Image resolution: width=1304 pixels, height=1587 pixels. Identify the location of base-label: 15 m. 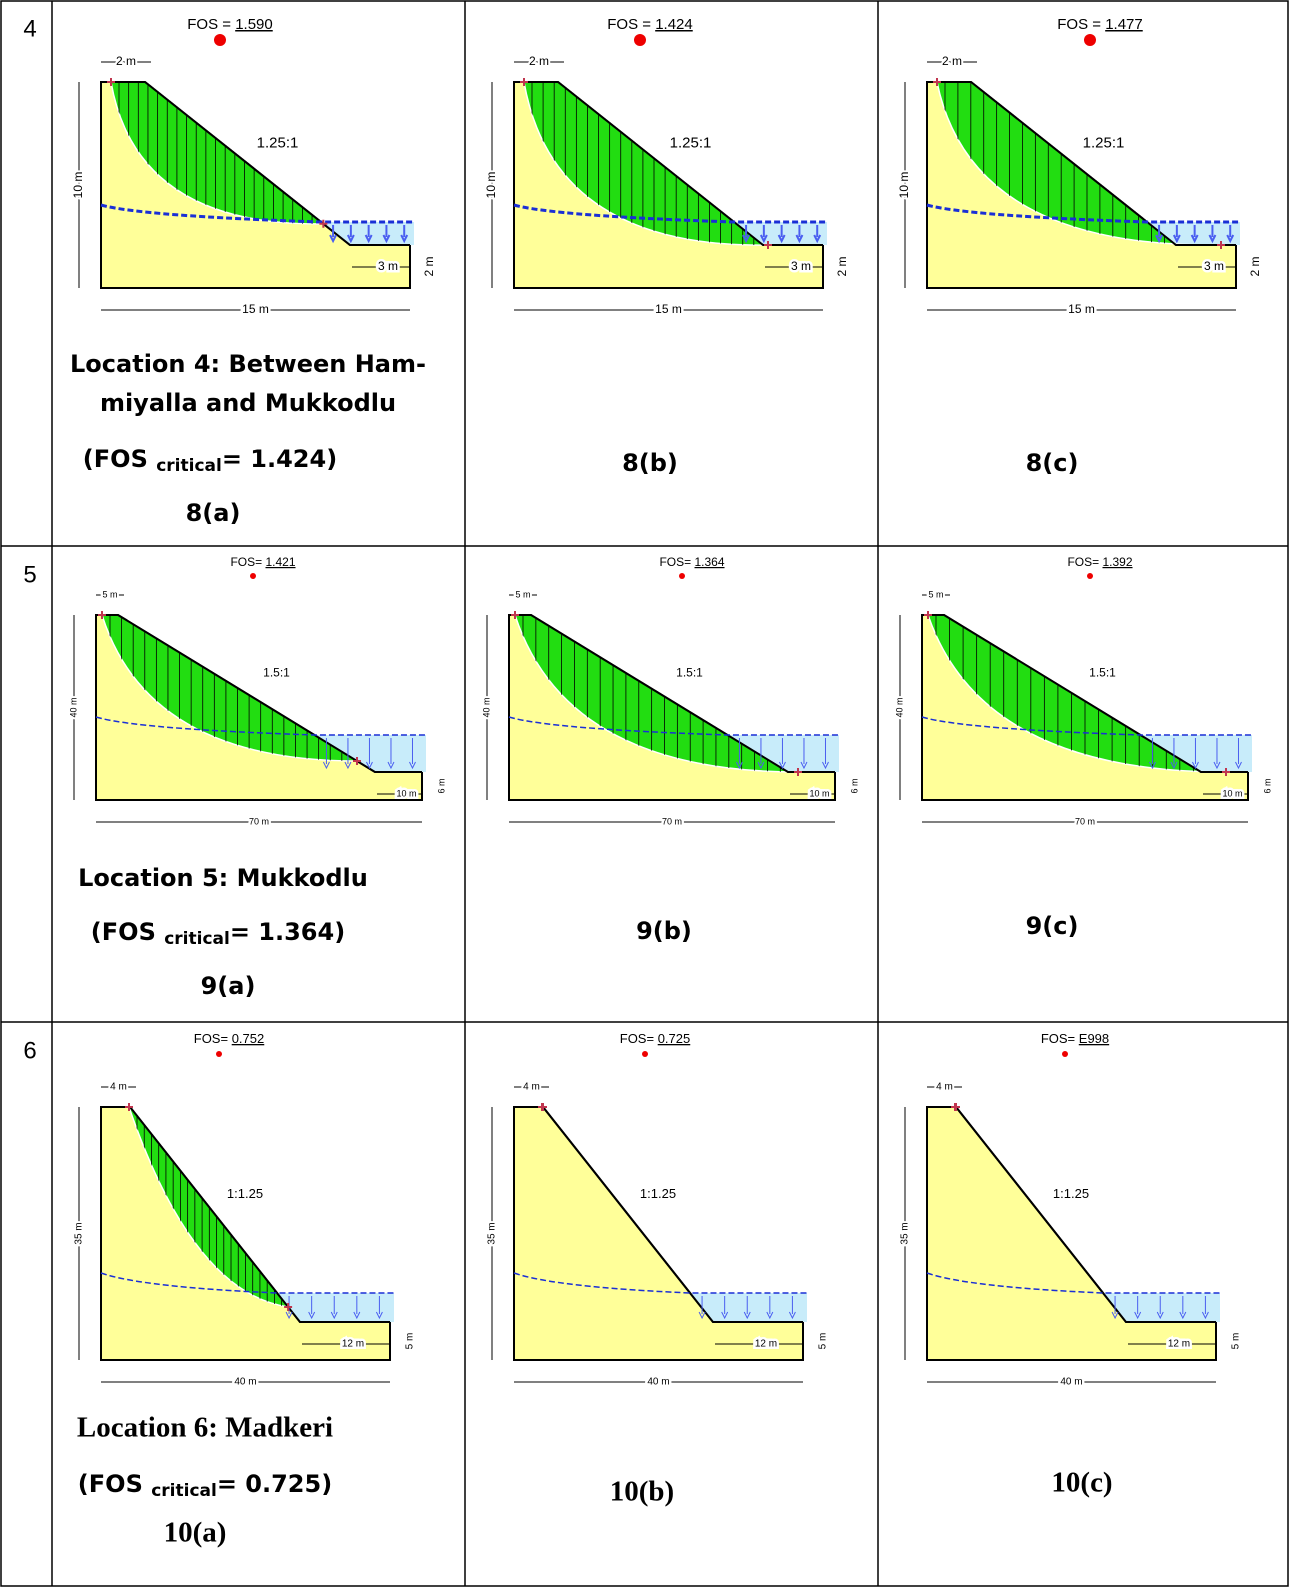
(255, 309).